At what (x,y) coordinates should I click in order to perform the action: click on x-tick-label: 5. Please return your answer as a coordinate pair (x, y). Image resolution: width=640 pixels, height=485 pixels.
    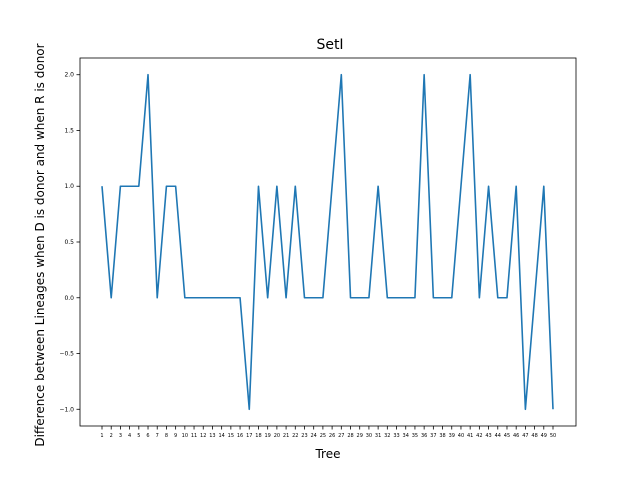
    Looking at the image, I should click on (138, 436).